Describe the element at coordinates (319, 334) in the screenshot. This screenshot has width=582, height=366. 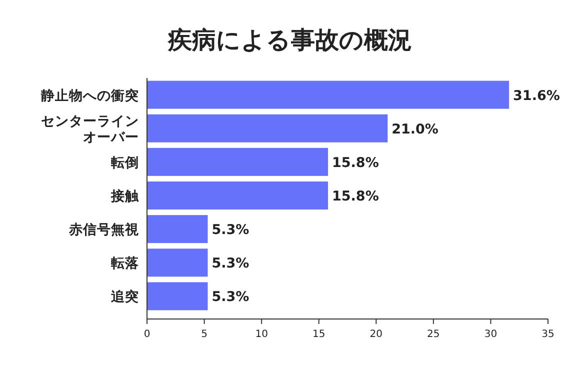
I see `x-tick-label: 15` at that location.